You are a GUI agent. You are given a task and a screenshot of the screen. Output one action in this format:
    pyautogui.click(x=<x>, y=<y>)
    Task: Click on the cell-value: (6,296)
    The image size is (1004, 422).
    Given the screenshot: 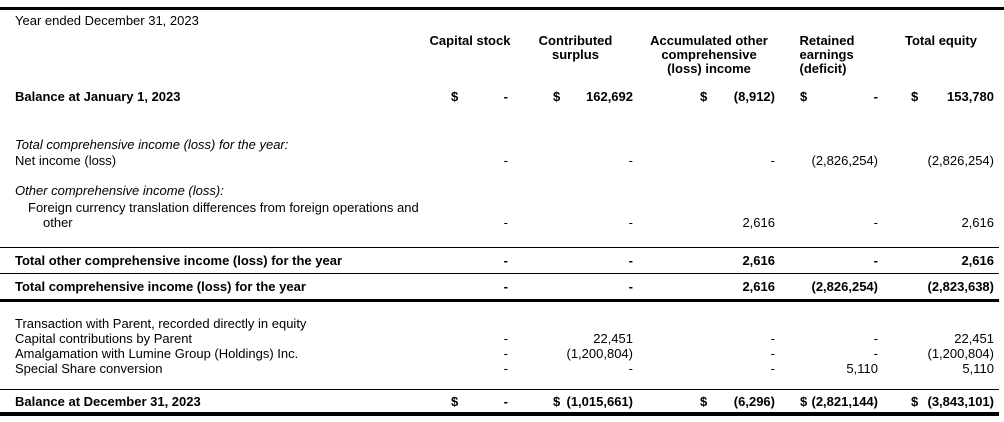 What is the action you would take?
    pyautogui.click(x=754, y=401)
    